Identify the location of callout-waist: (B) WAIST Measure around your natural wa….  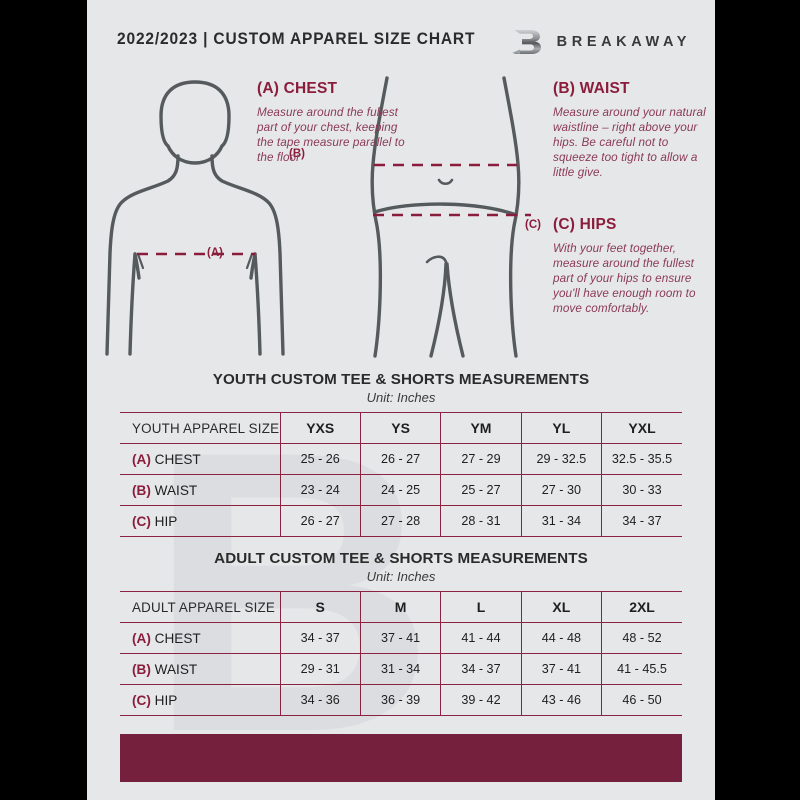
(630, 130).